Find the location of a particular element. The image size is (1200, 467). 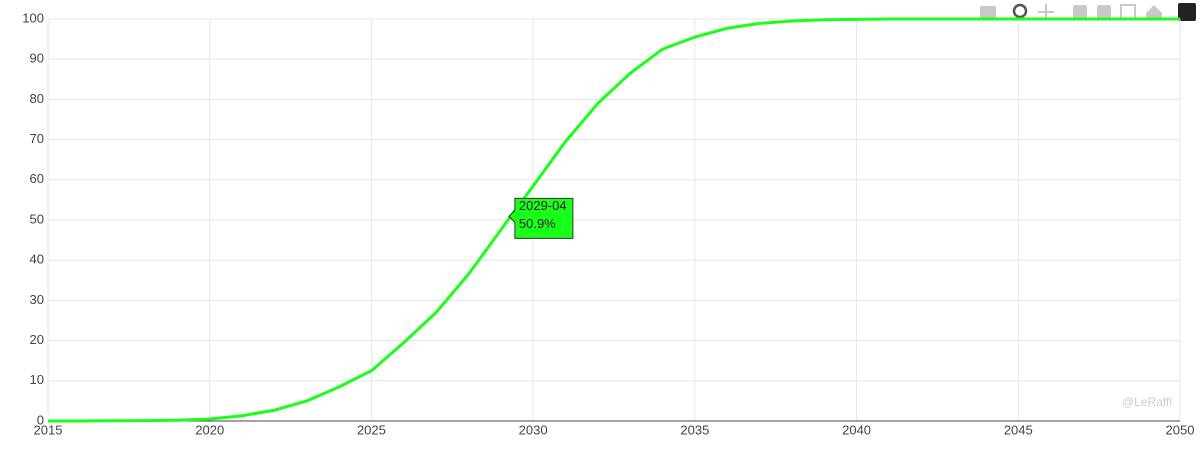

x-tick-label: 2045 is located at coordinates (1018, 429).